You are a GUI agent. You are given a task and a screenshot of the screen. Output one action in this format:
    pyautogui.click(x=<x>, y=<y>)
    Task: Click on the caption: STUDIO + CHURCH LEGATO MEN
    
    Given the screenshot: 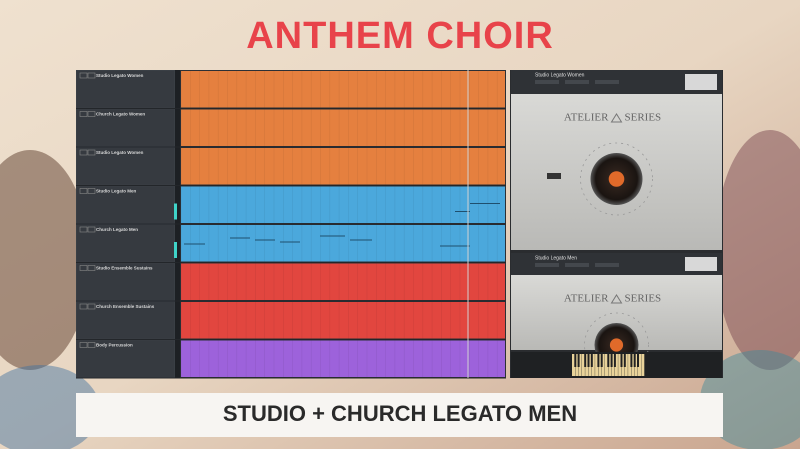 What is the action you would take?
    pyautogui.click(x=400, y=413)
    